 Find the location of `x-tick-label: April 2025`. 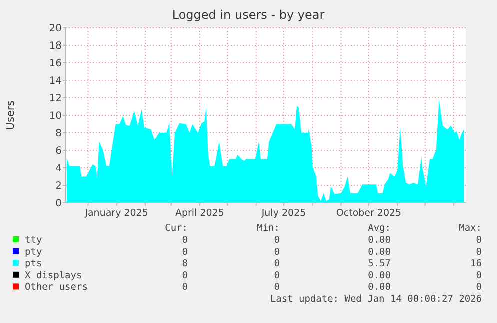

x-tick-label: April 2025 is located at coordinates (199, 213).